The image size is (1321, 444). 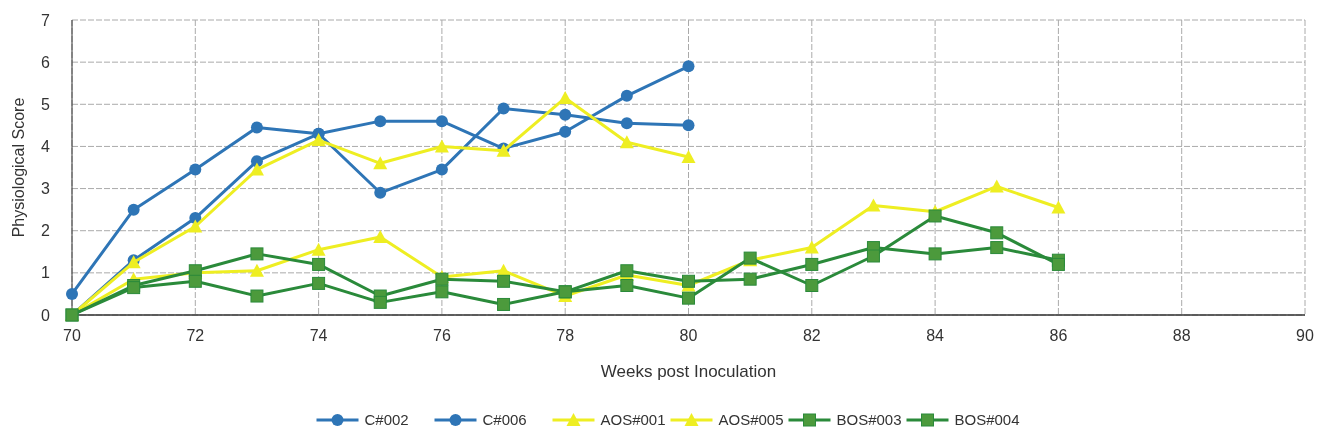 What do you see at coordinates (811, 335) in the screenshot?
I see `x-tick-label: 82` at bounding box center [811, 335].